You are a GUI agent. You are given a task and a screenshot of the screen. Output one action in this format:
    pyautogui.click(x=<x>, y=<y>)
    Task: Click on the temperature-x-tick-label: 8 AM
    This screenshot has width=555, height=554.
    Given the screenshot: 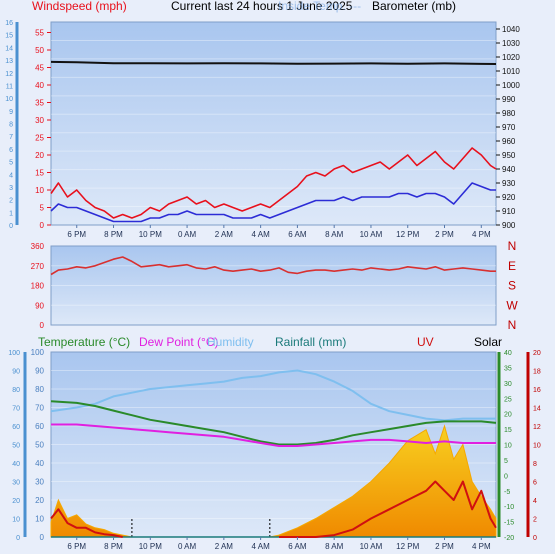 What is the action you would take?
    pyautogui.click(x=334, y=546)
    